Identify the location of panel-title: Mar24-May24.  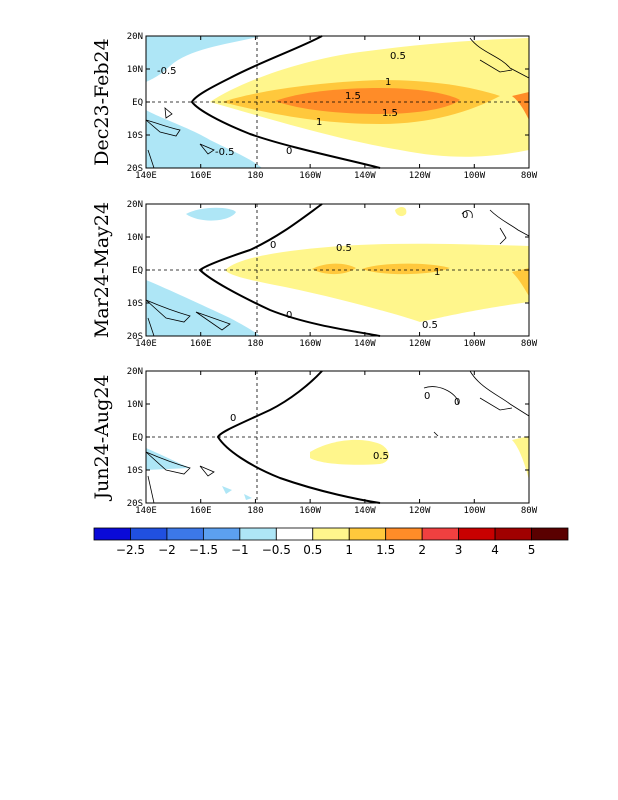
(102, 270).